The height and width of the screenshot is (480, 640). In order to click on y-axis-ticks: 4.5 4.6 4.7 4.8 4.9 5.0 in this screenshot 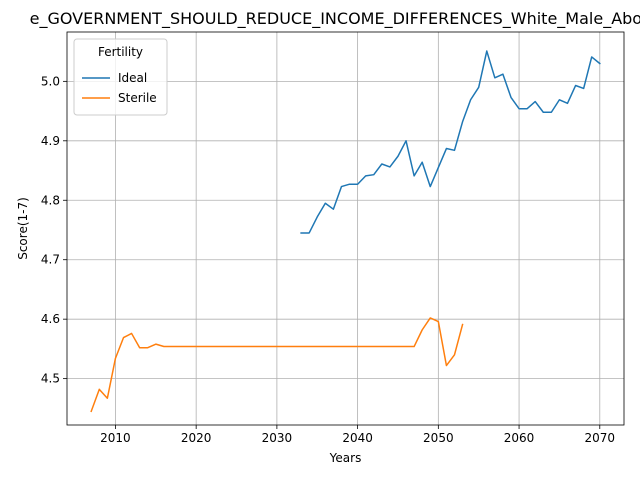, I will do `click(54, 230)`.